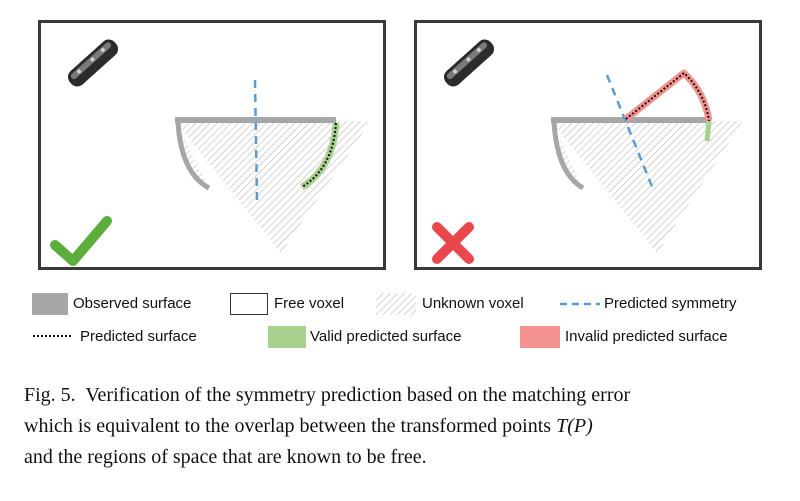 The height and width of the screenshot is (501, 800). I want to click on legend-valid-label: Valid predicted surface, so click(386, 336).